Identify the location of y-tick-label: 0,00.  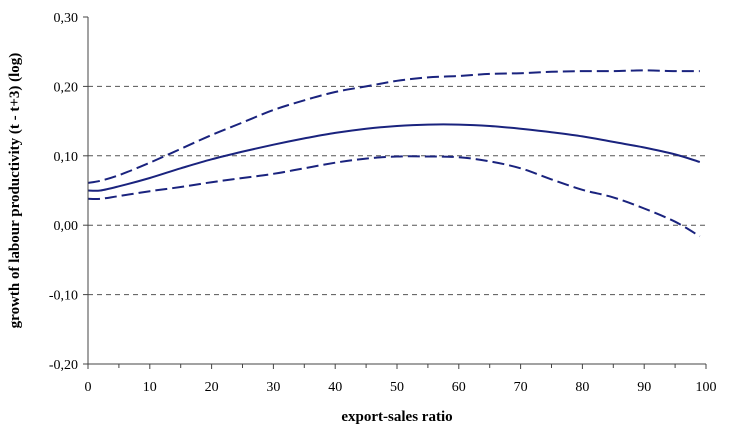
(66, 226).